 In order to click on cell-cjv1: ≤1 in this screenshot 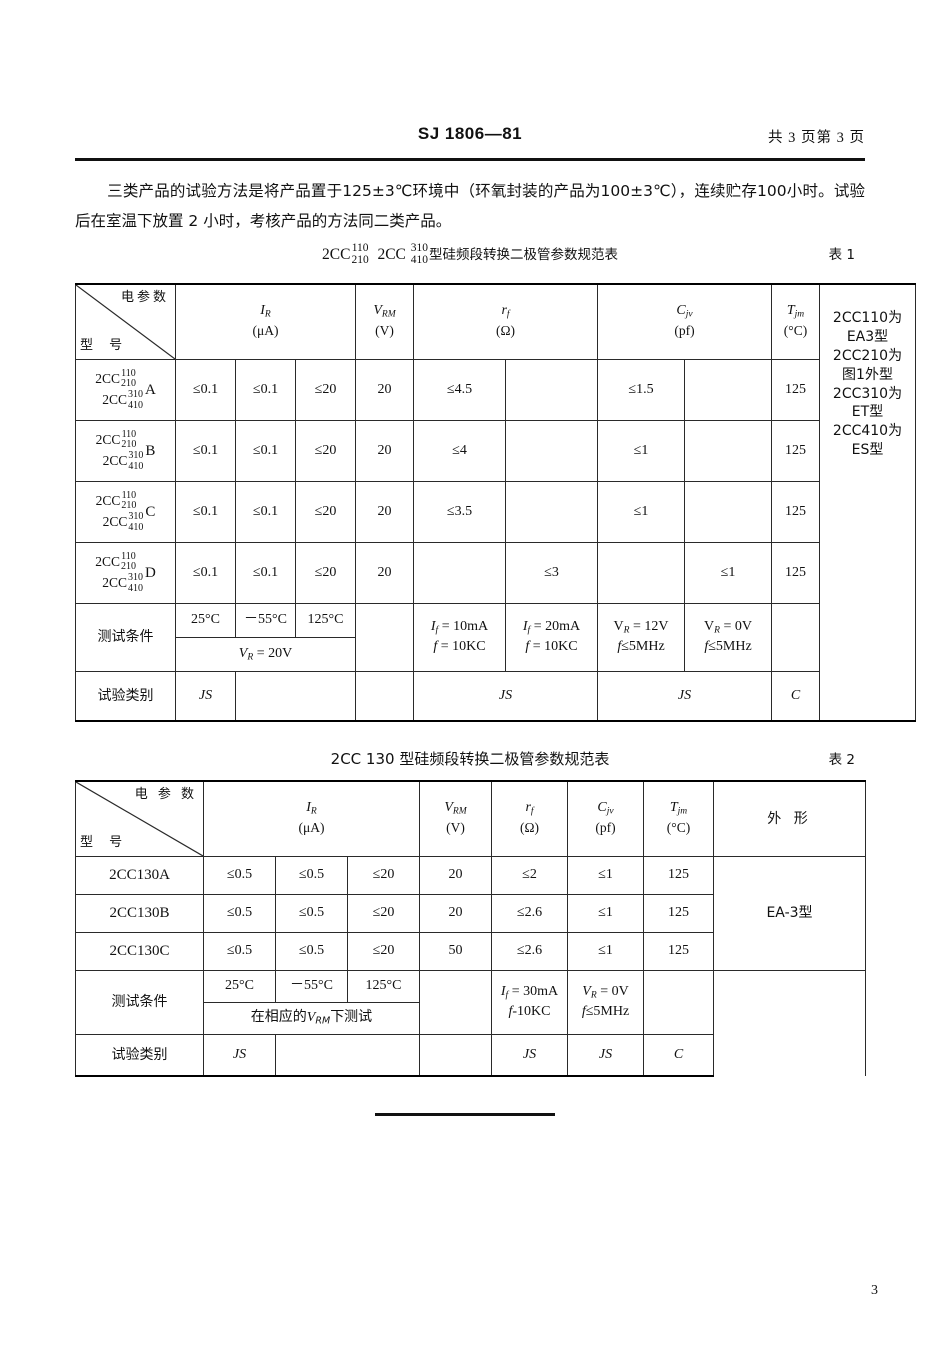, I will do `click(641, 512)`.